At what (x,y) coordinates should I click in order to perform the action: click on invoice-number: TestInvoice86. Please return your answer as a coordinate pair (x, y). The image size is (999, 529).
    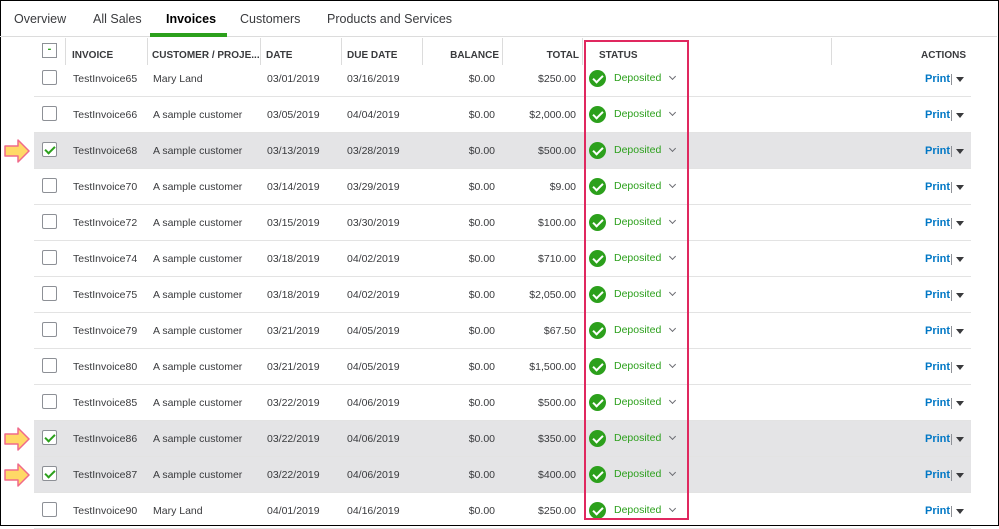
    Looking at the image, I should click on (105, 439).